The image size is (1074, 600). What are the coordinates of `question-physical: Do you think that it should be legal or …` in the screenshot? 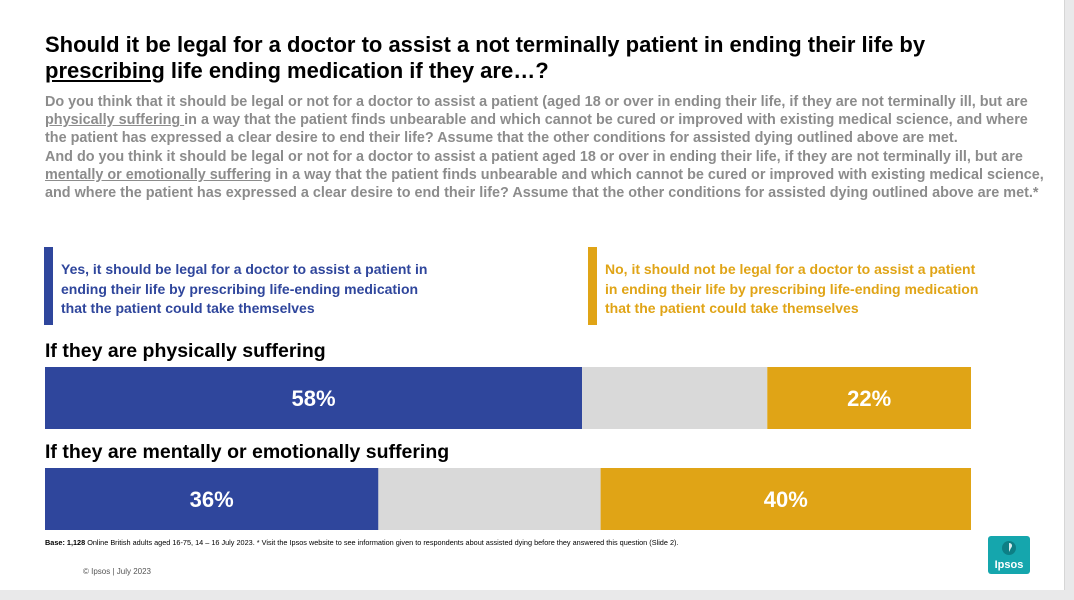 It's located at (536, 120).